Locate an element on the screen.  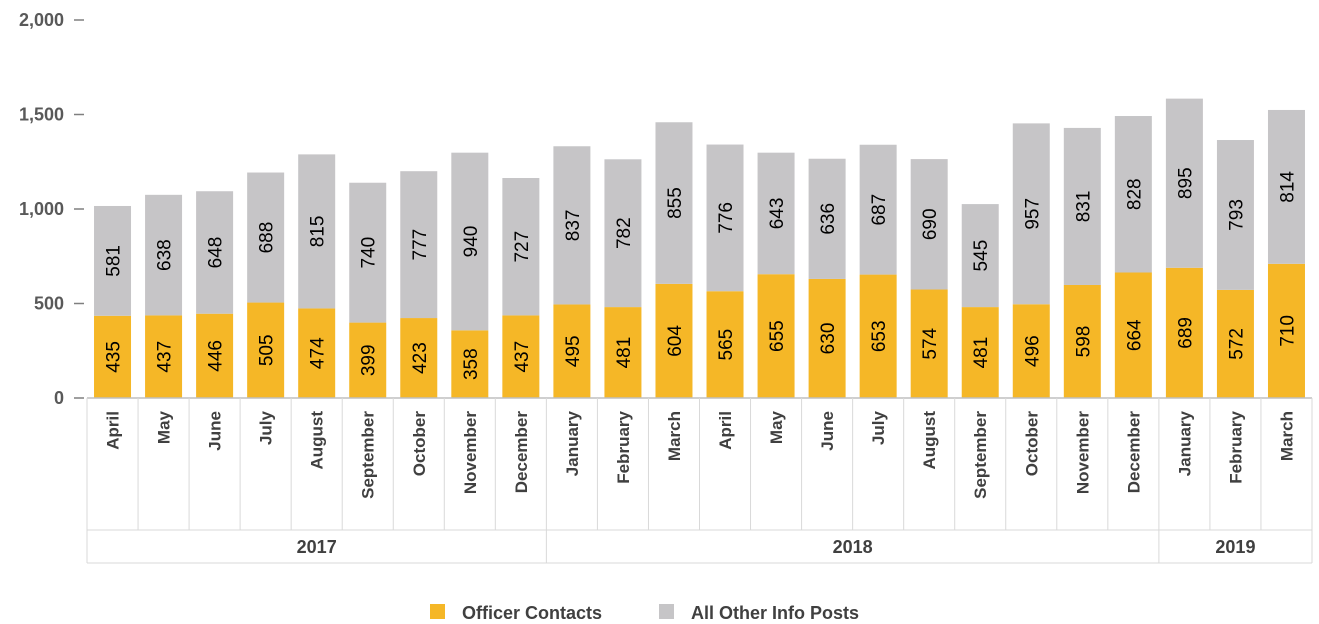
data-label-all-other-info-posts: 638 is located at coordinates (165, 255).